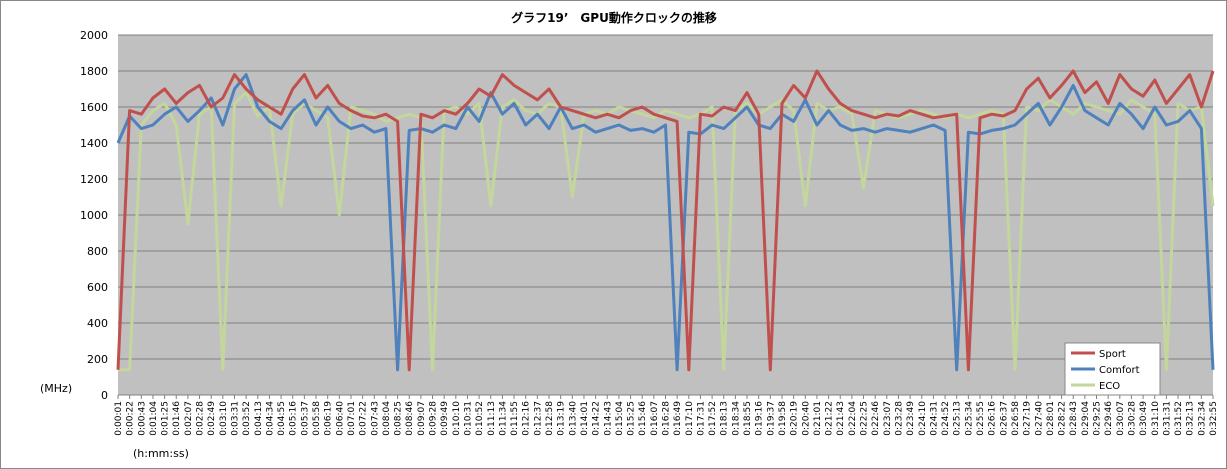  Describe the element at coordinates (725, 418) in the screenshot. I see `x-tick-label: 0:18:13` at that location.